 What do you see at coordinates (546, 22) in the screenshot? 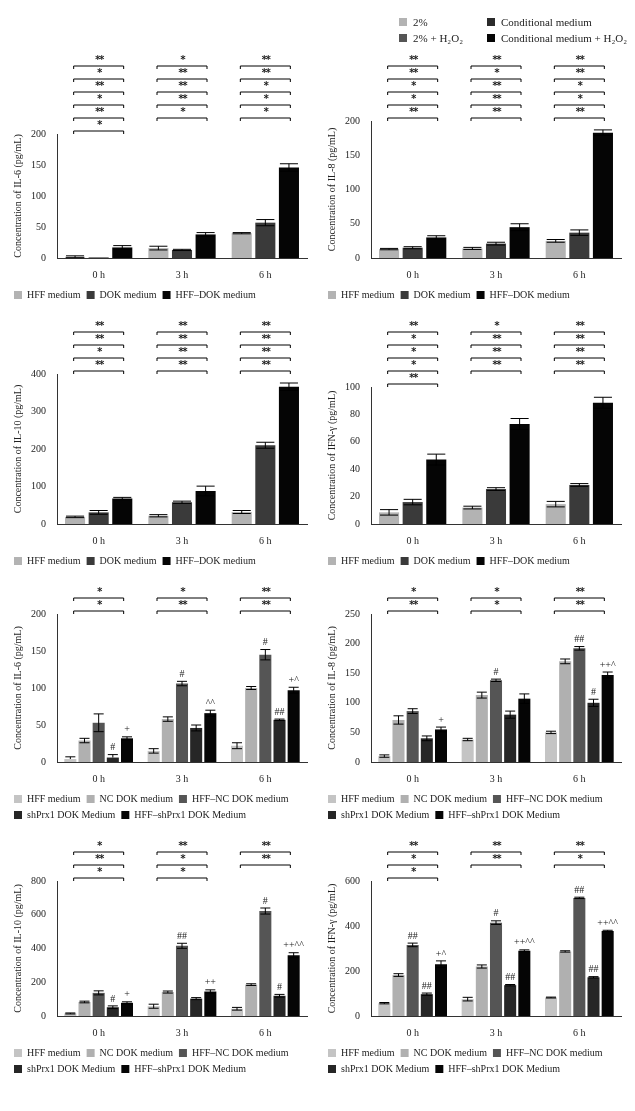
I see `legend-label: Conditional medium` at bounding box center [546, 22].